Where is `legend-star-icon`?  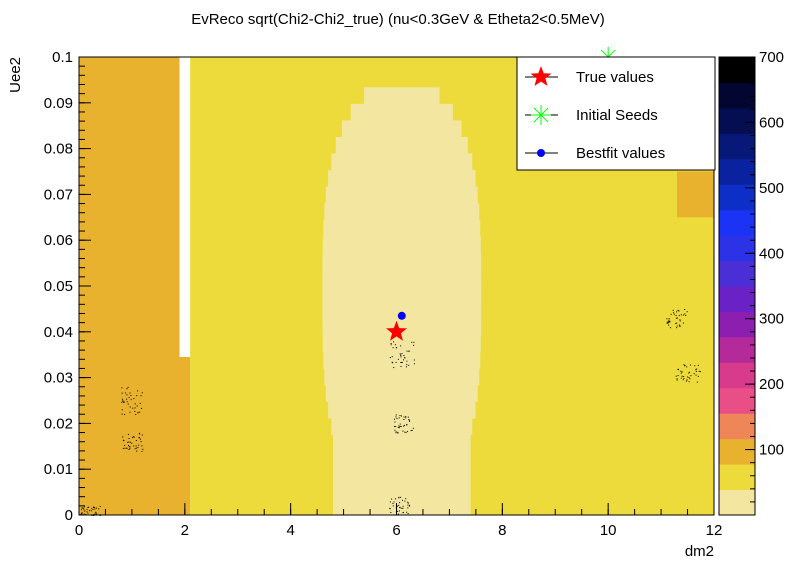
legend-star-icon is located at coordinates (541, 76).